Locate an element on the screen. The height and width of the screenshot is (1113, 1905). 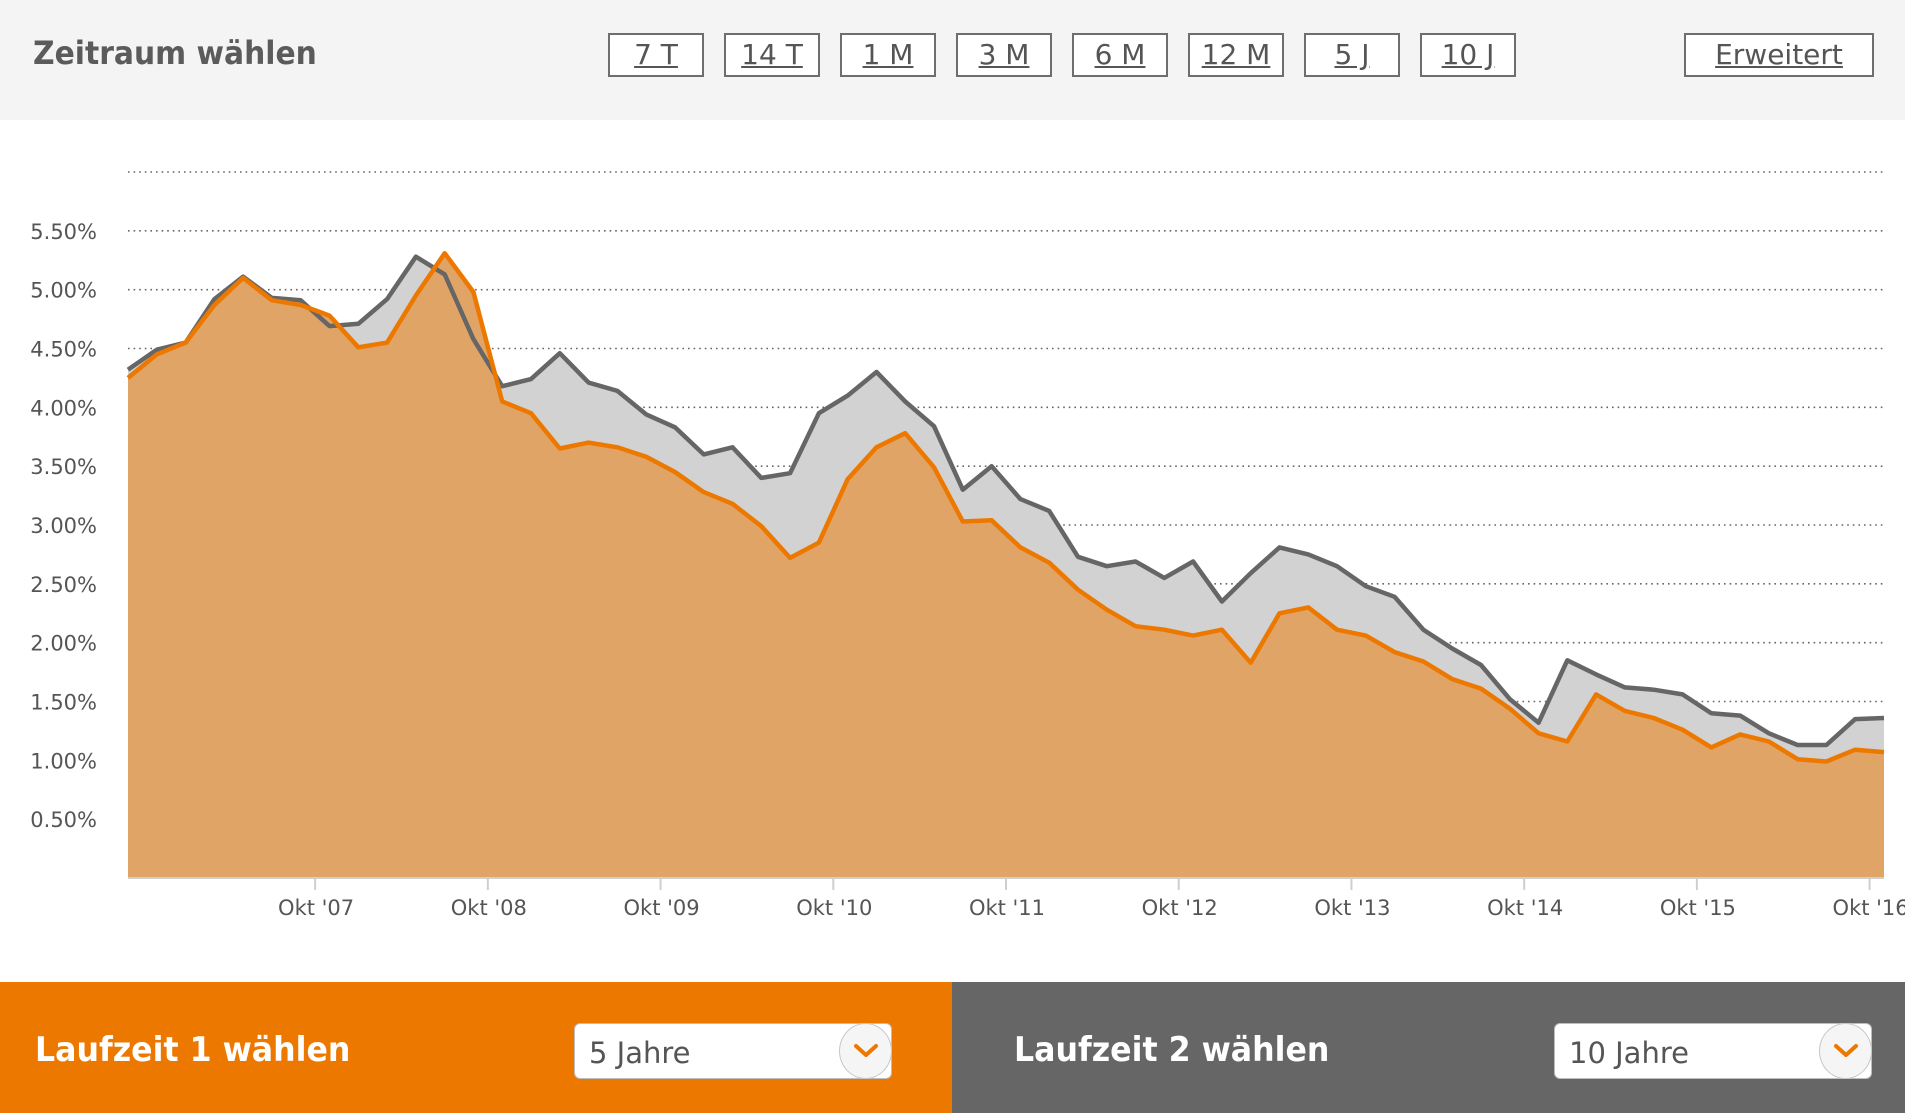
y-tick-label: 3.00% is located at coordinates (63, 526).